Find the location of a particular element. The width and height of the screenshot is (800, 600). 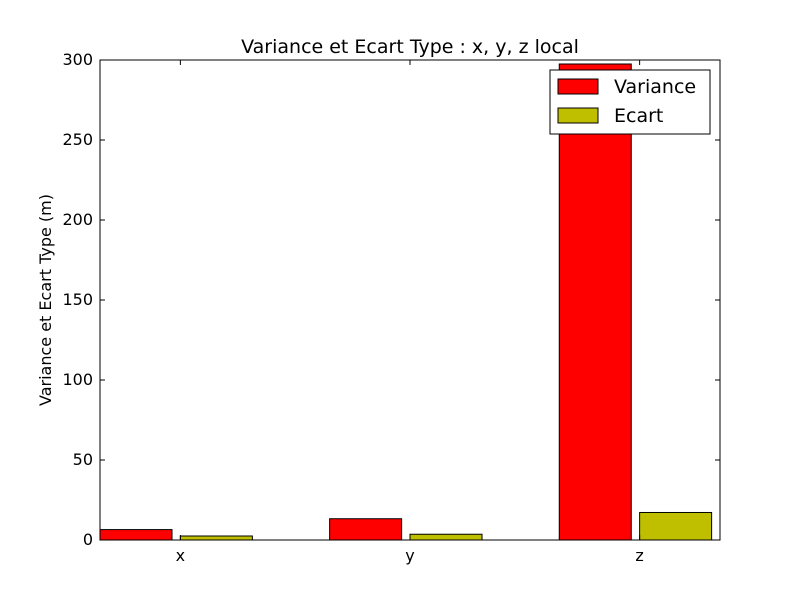

y-tick-label-100: 100 is located at coordinates (77, 379).